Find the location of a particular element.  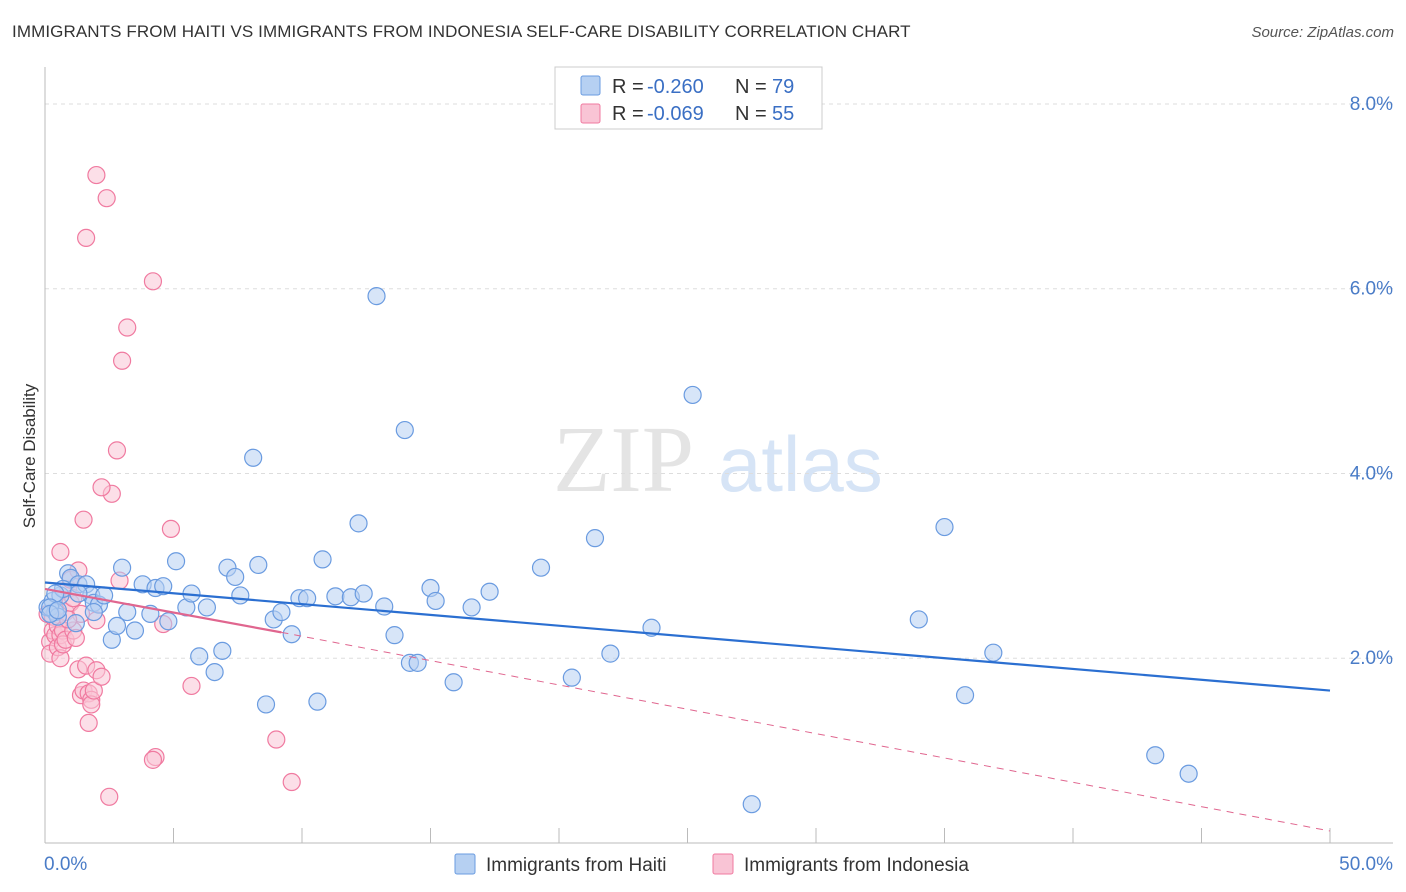

legend-haiti-r-label: R = is located at coordinates (628, 87).